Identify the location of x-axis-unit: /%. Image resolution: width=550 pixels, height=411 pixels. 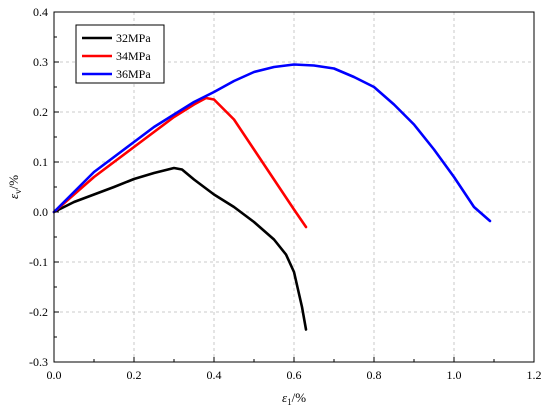
(299, 397).